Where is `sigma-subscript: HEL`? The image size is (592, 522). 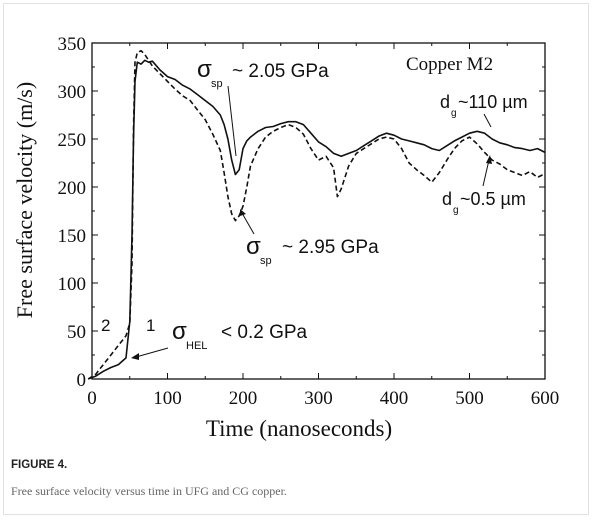
sigma-subscript: HEL is located at coordinates (196, 346).